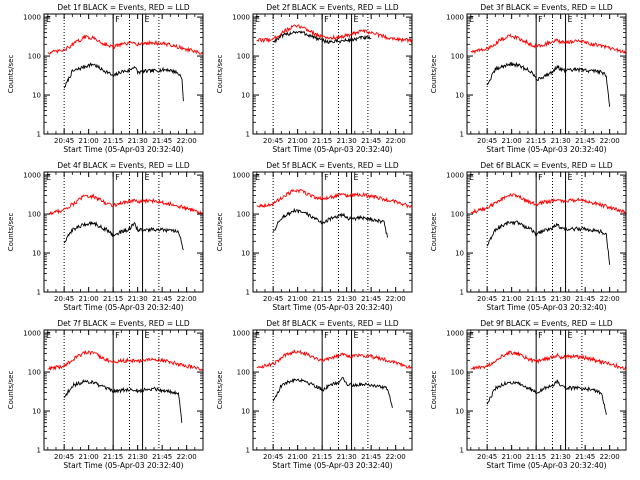 This screenshot has width=640, height=480. I want to click on panel-title: Det 5f BLACK = Events, RED = LLD, so click(332, 165).